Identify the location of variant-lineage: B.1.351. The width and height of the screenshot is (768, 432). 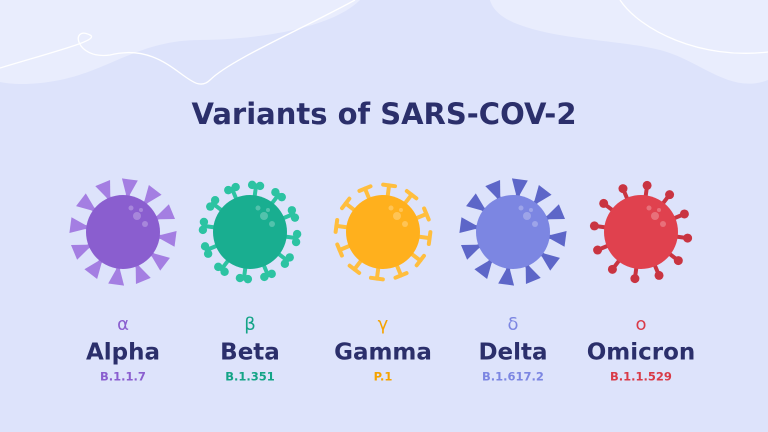
(250, 377).